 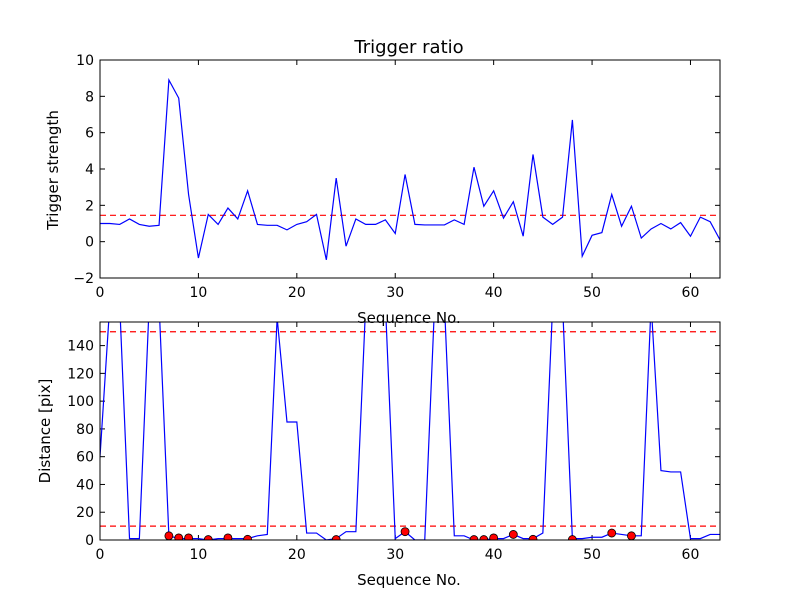 What do you see at coordinates (395, 293) in the screenshot?
I see `top-chart-xtick-label: 30` at bounding box center [395, 293].